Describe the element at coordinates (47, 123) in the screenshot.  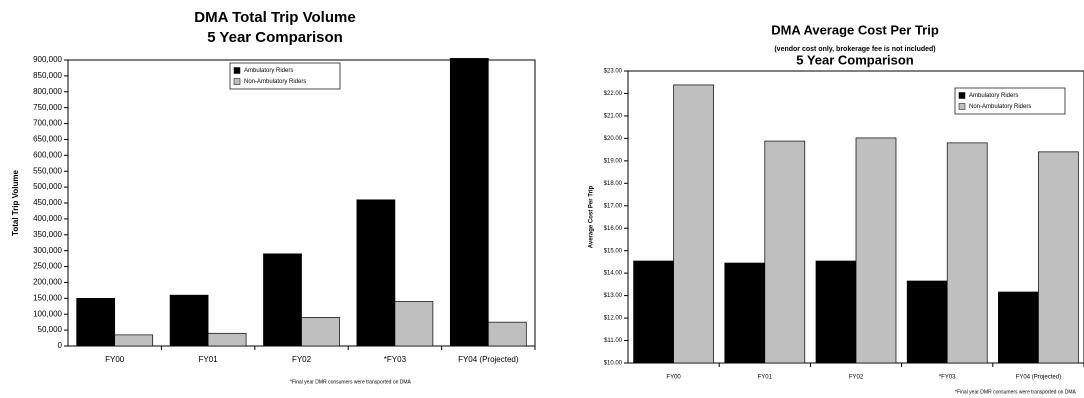
I see `y-tick-label: 700,000` at that location.